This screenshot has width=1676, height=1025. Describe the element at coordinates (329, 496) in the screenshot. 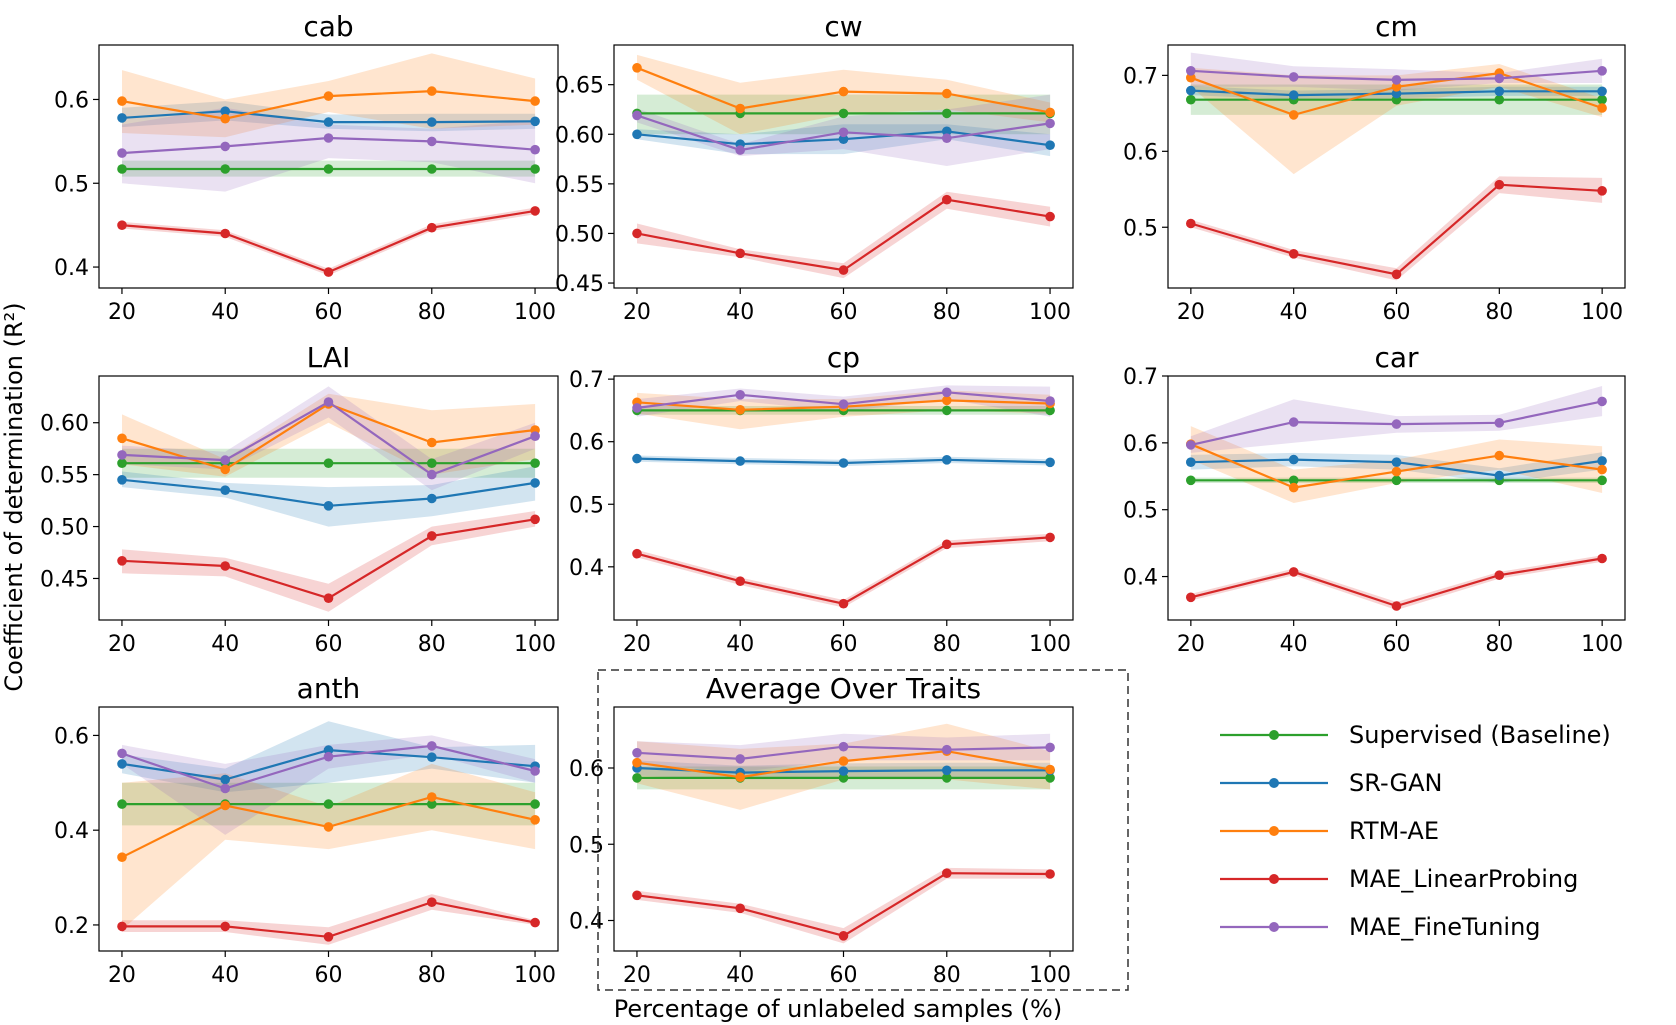

I see `band-sr-gan` at that location.